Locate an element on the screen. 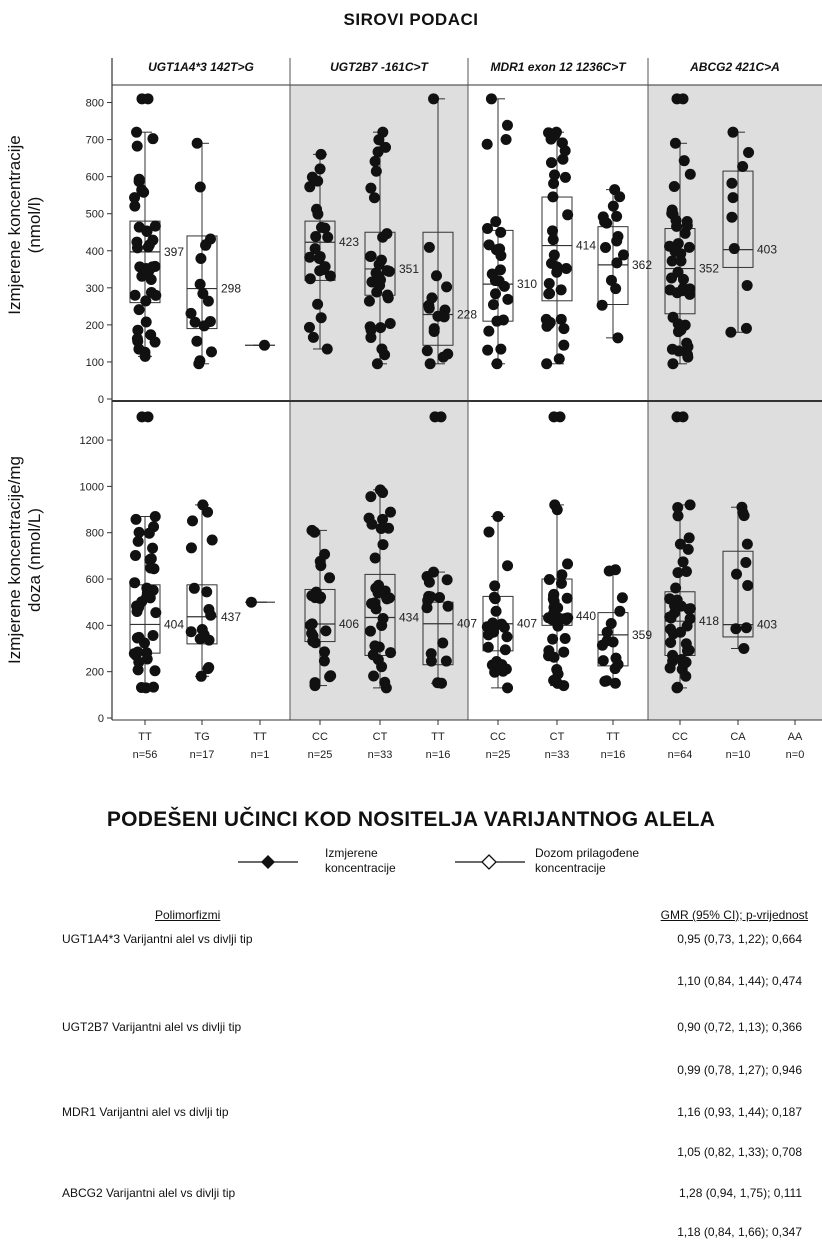  x-tick-n: n=64 is located at coordinates (680, 755).